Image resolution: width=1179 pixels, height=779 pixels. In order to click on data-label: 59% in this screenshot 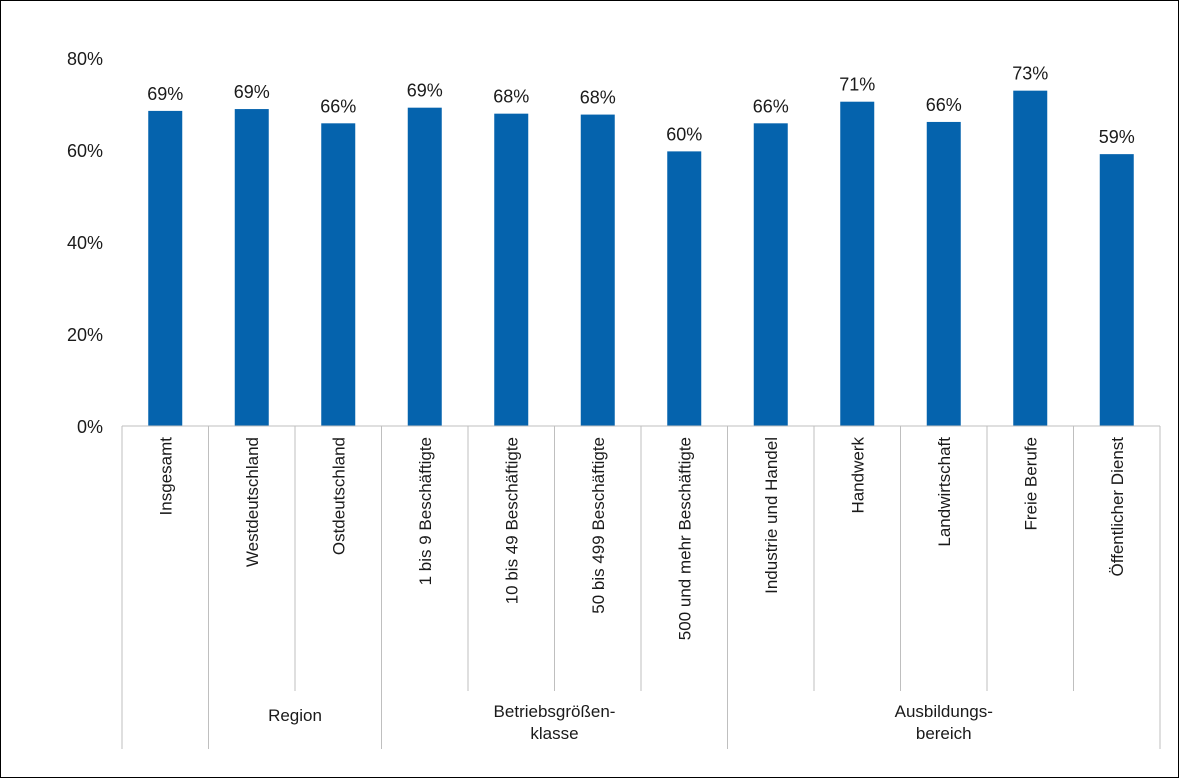, I will do `click(1117, 137)`.